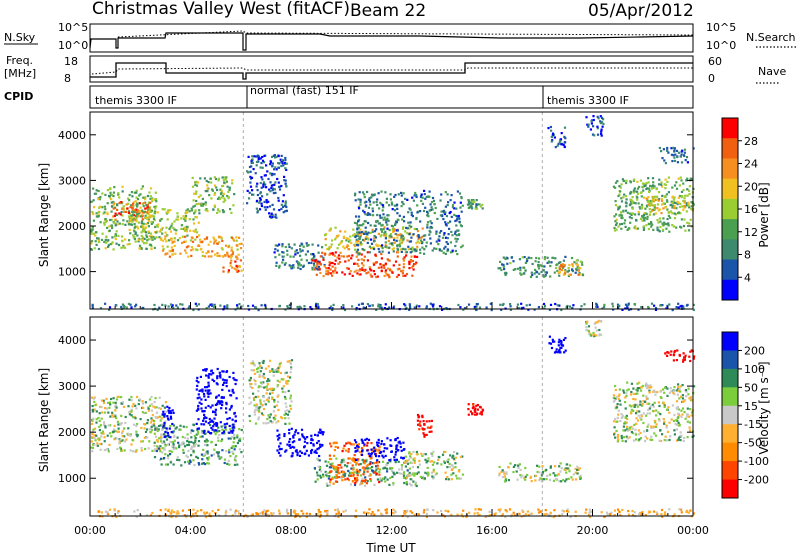 The width and height of the screenshot is (800, 554). I want to click on y-tick-label: 2000, so click(72, 226).